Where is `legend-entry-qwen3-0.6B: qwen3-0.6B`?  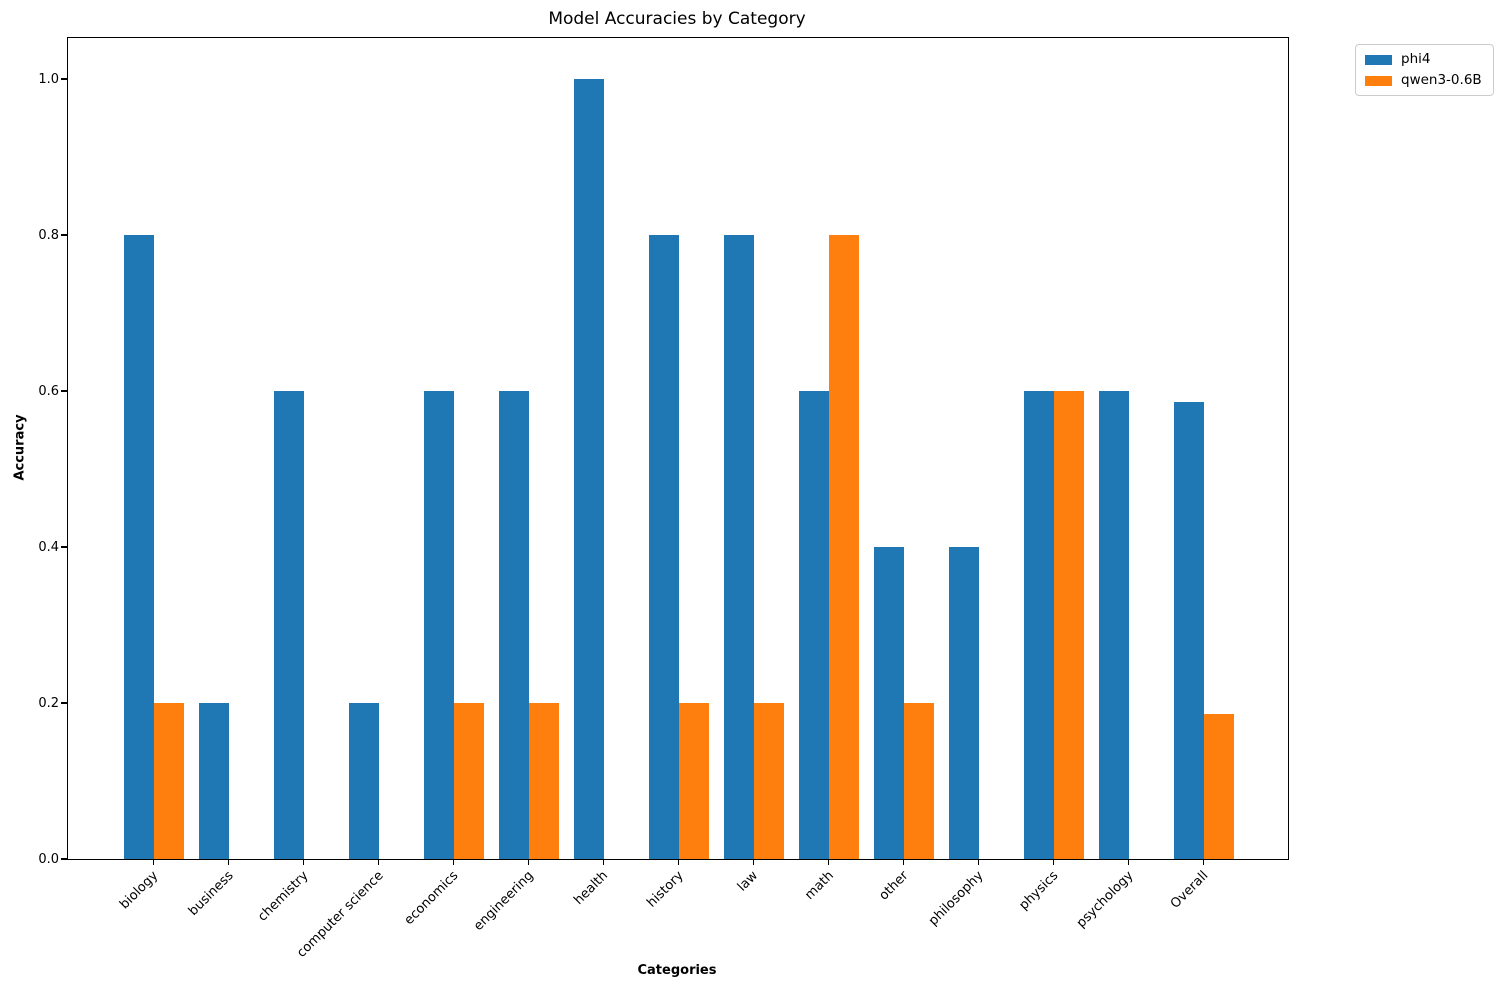 legend-entry-qwen3-0.6B: qwen3-0.6B is located at coordinates (1423, 80).